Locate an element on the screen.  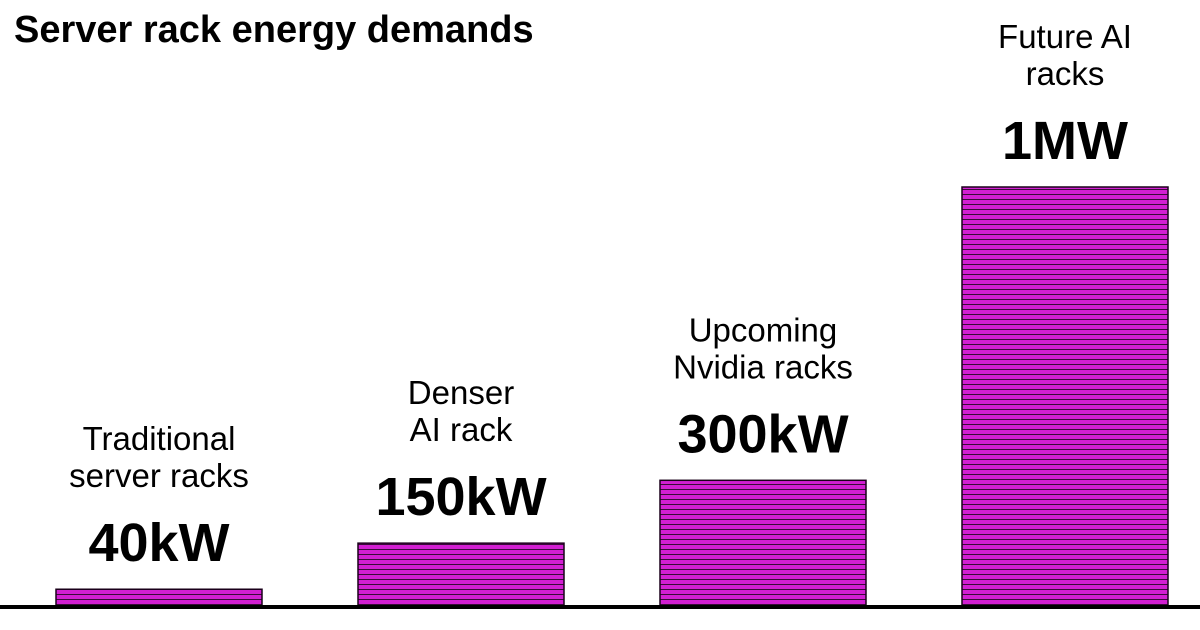
value-label-3: 1MW is located at coordinates (1065, 141).